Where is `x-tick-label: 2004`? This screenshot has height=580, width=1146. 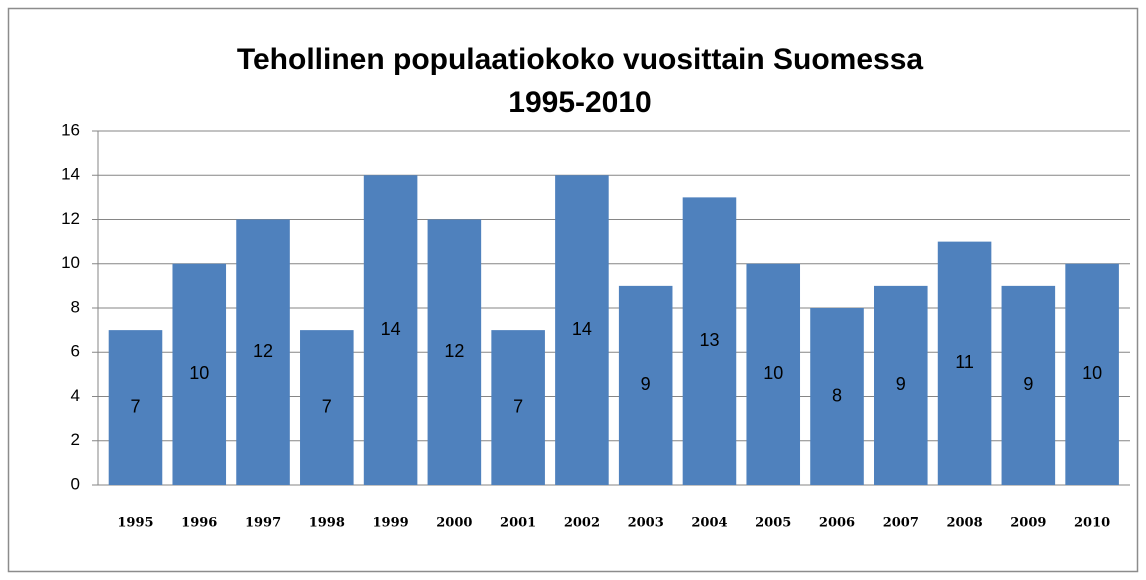 x-tick-label: 2004 is located at coordinates (709, 523).